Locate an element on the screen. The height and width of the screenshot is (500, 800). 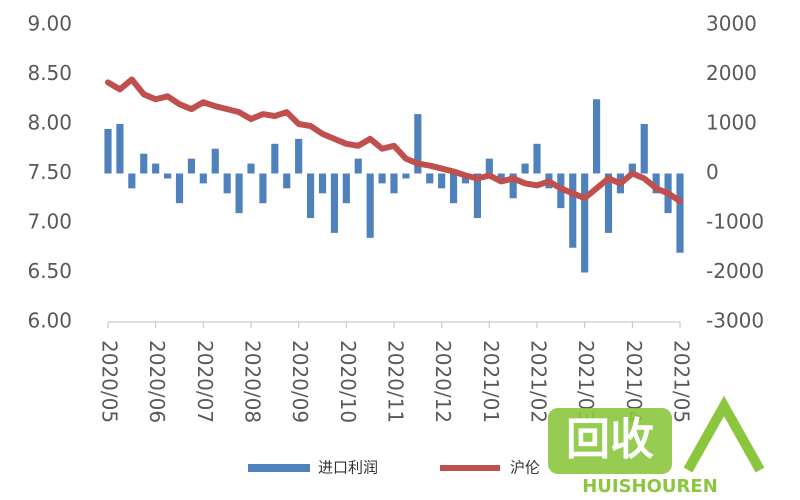
y2-tick-label: 2000 is located at coordinates (731, 73).